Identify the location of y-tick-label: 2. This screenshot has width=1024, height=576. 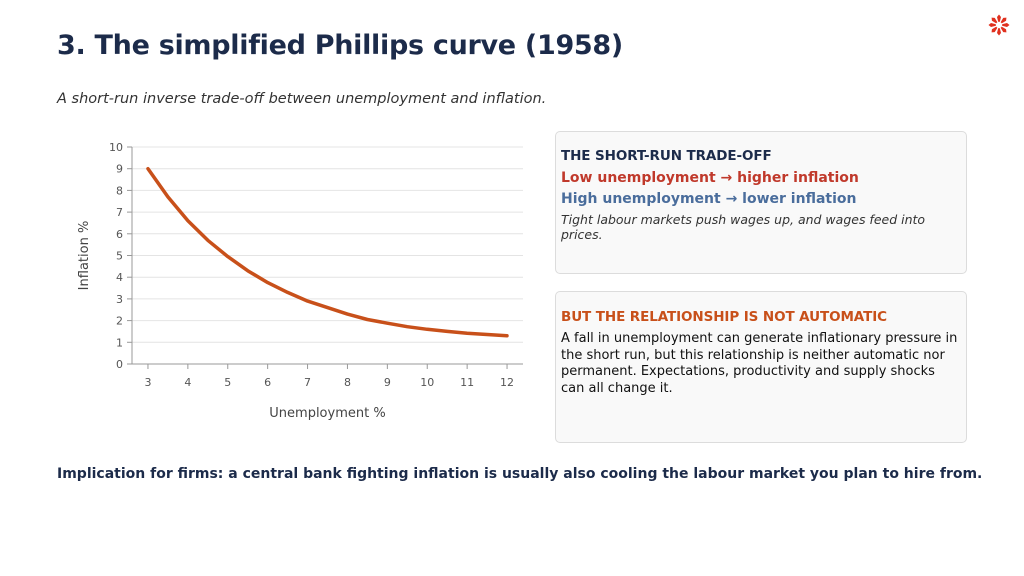
(119, 321).